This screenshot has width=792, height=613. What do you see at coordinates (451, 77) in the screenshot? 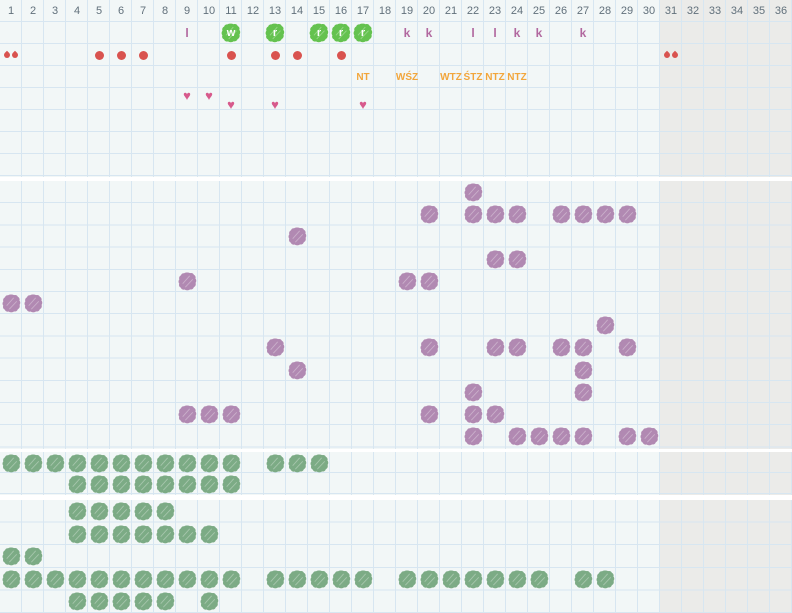
I see `note-label: WTZ` at bounding box center [451, 77].